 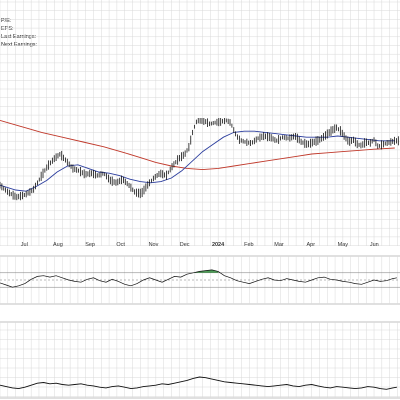 I want to click on oscillator-reference-lines, so click(x=200, y=280).